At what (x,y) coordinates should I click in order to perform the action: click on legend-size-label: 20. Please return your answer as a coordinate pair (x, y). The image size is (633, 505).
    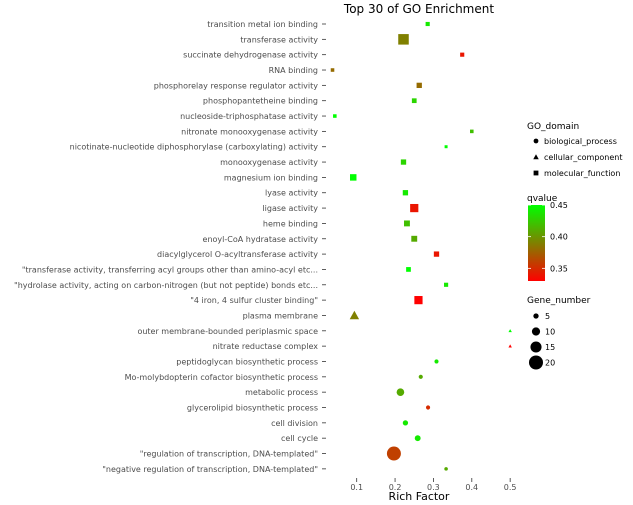
    Looking at the image, I should click on (550, 363).